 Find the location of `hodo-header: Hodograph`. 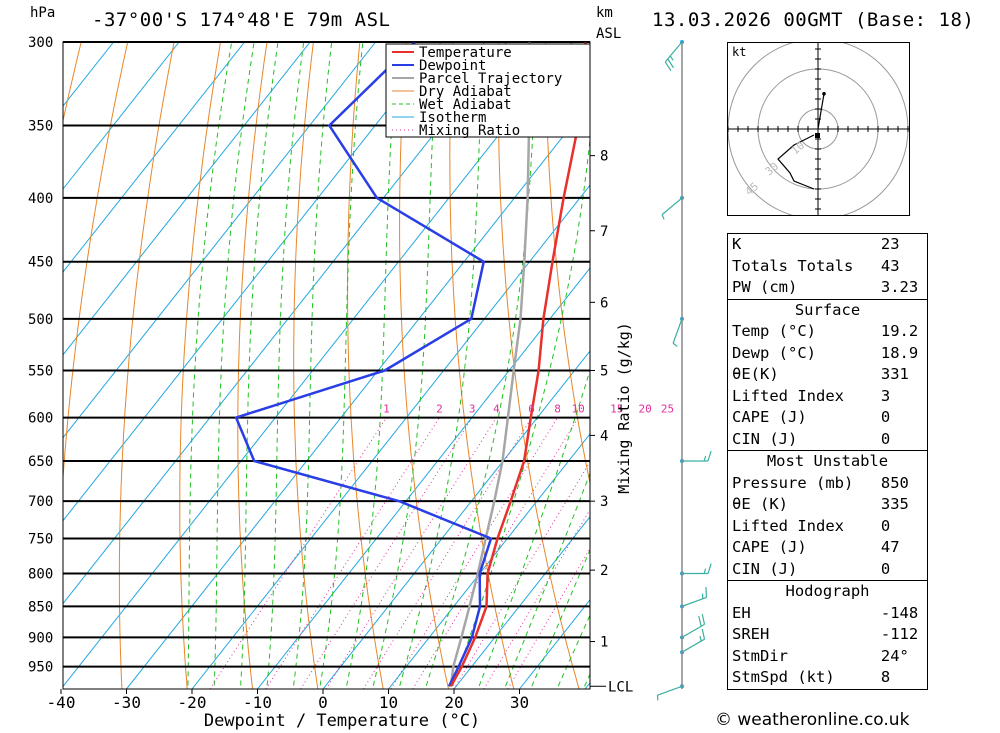

hodo-header: Hodograph is located at coordinates (827, 591).